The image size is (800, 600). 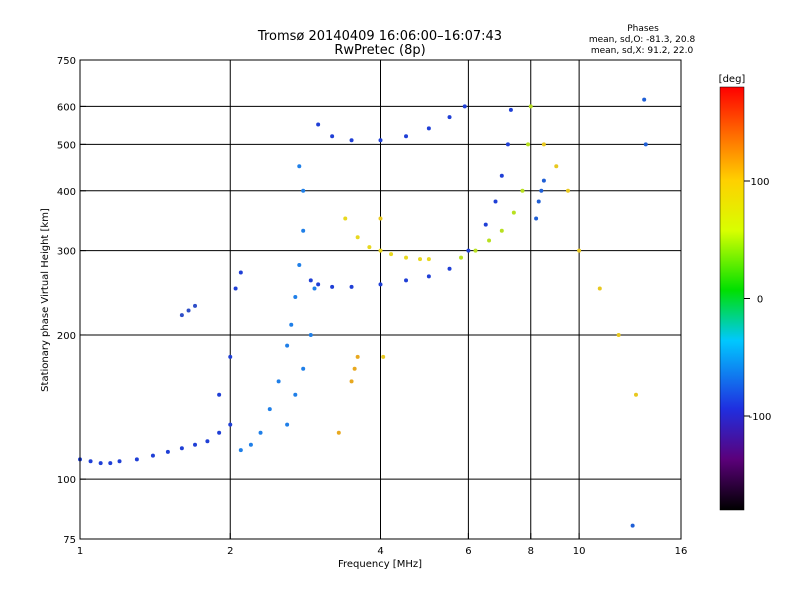 I want to click on y-axis: 75 100 200 300 400 500 600 750, so click(x=71, y=301).